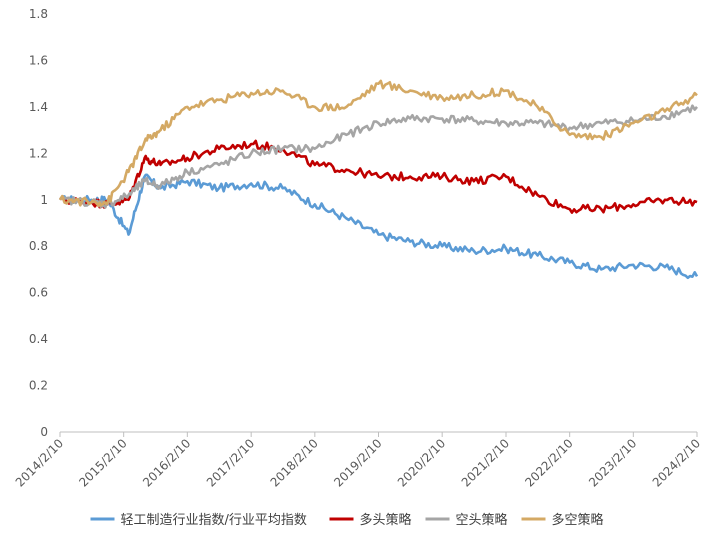 The width and height of the screenshot is (708, 540). I want to click on x-tick-label: 2020/2/10, so click(421, 462).